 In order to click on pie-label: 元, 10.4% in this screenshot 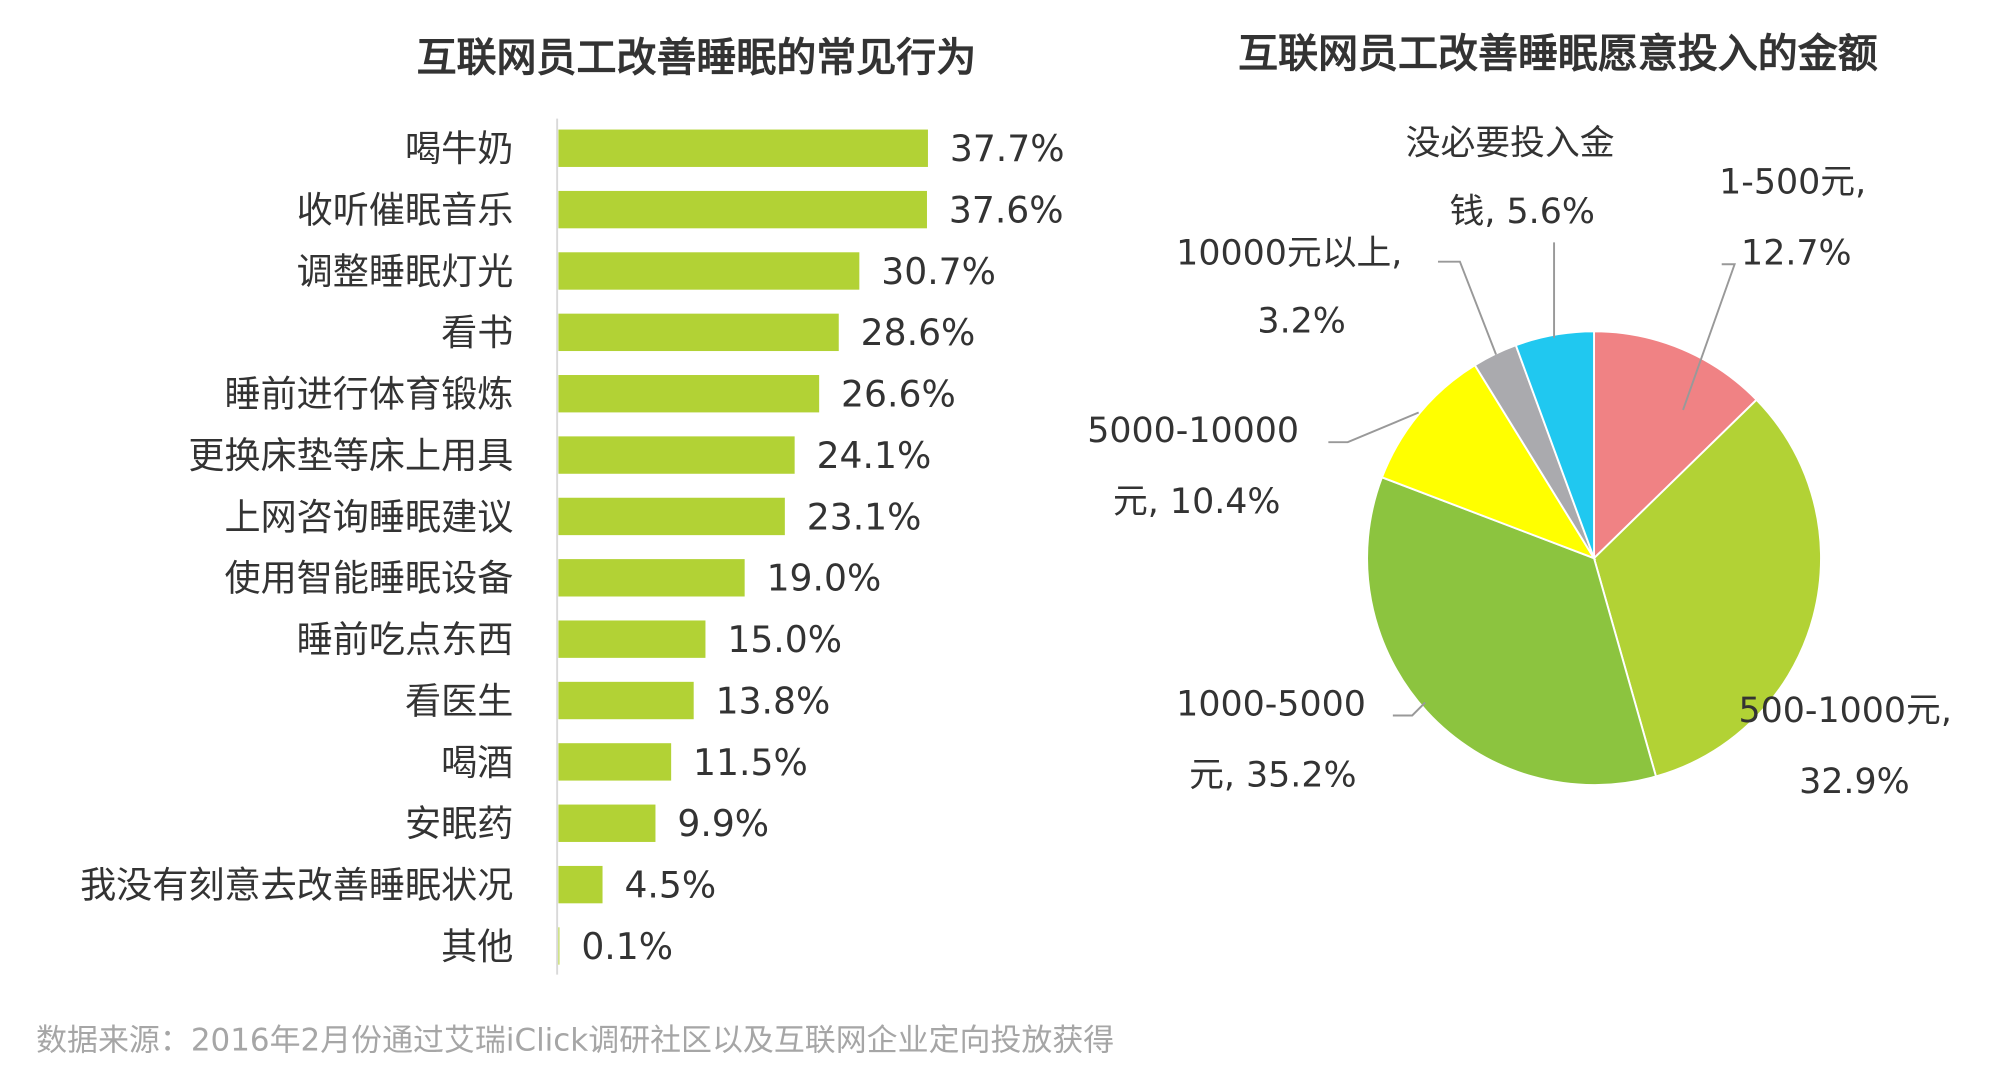, I will do `click(1197, 502)`.